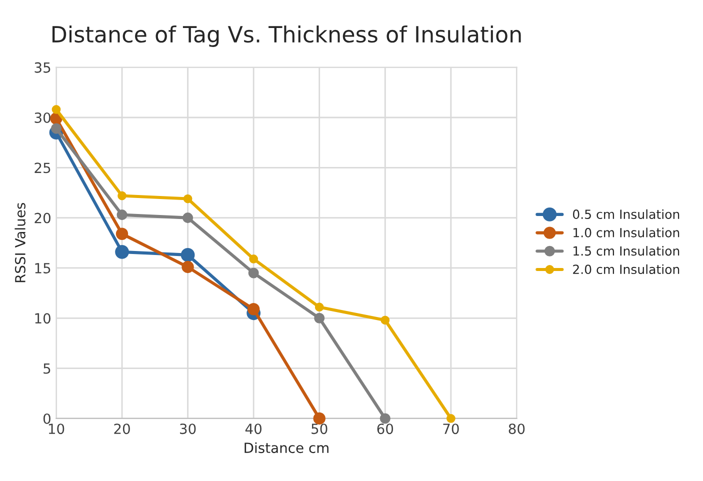 Image resolution: width=703 pixels, height=481 pixels. What do you see at coordinates (286, 448) in the screenshot?
I see `x-axis-title: Distance cm` at bounding box center [286, 448].